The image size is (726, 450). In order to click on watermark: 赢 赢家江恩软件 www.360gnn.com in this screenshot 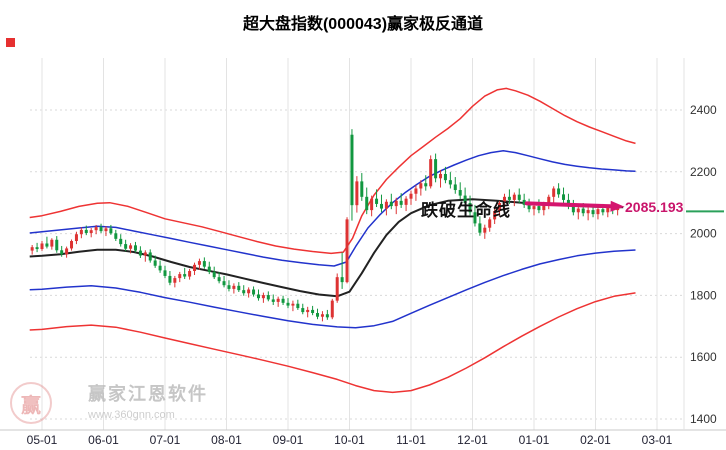, I will do `click(109, 402)`.